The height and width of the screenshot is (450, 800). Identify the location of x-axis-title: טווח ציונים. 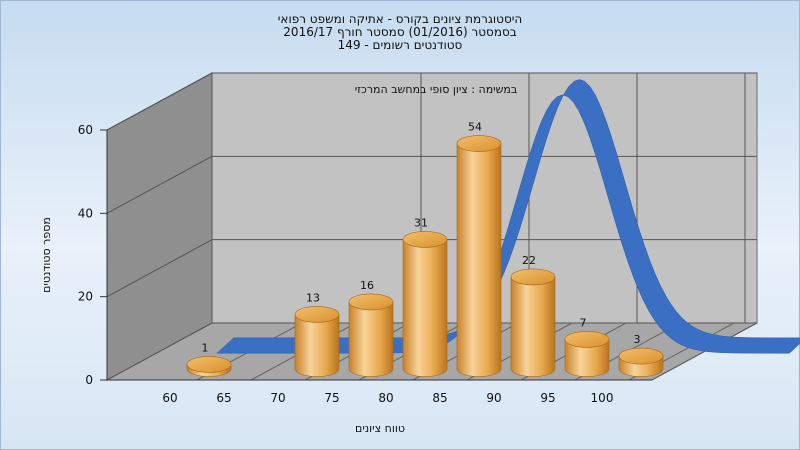
(380, 428).